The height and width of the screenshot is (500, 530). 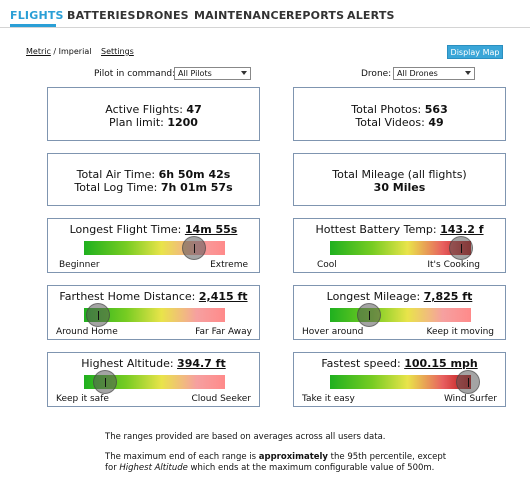 I want to click on settings-link: Settings, so click(x=117, y=51).